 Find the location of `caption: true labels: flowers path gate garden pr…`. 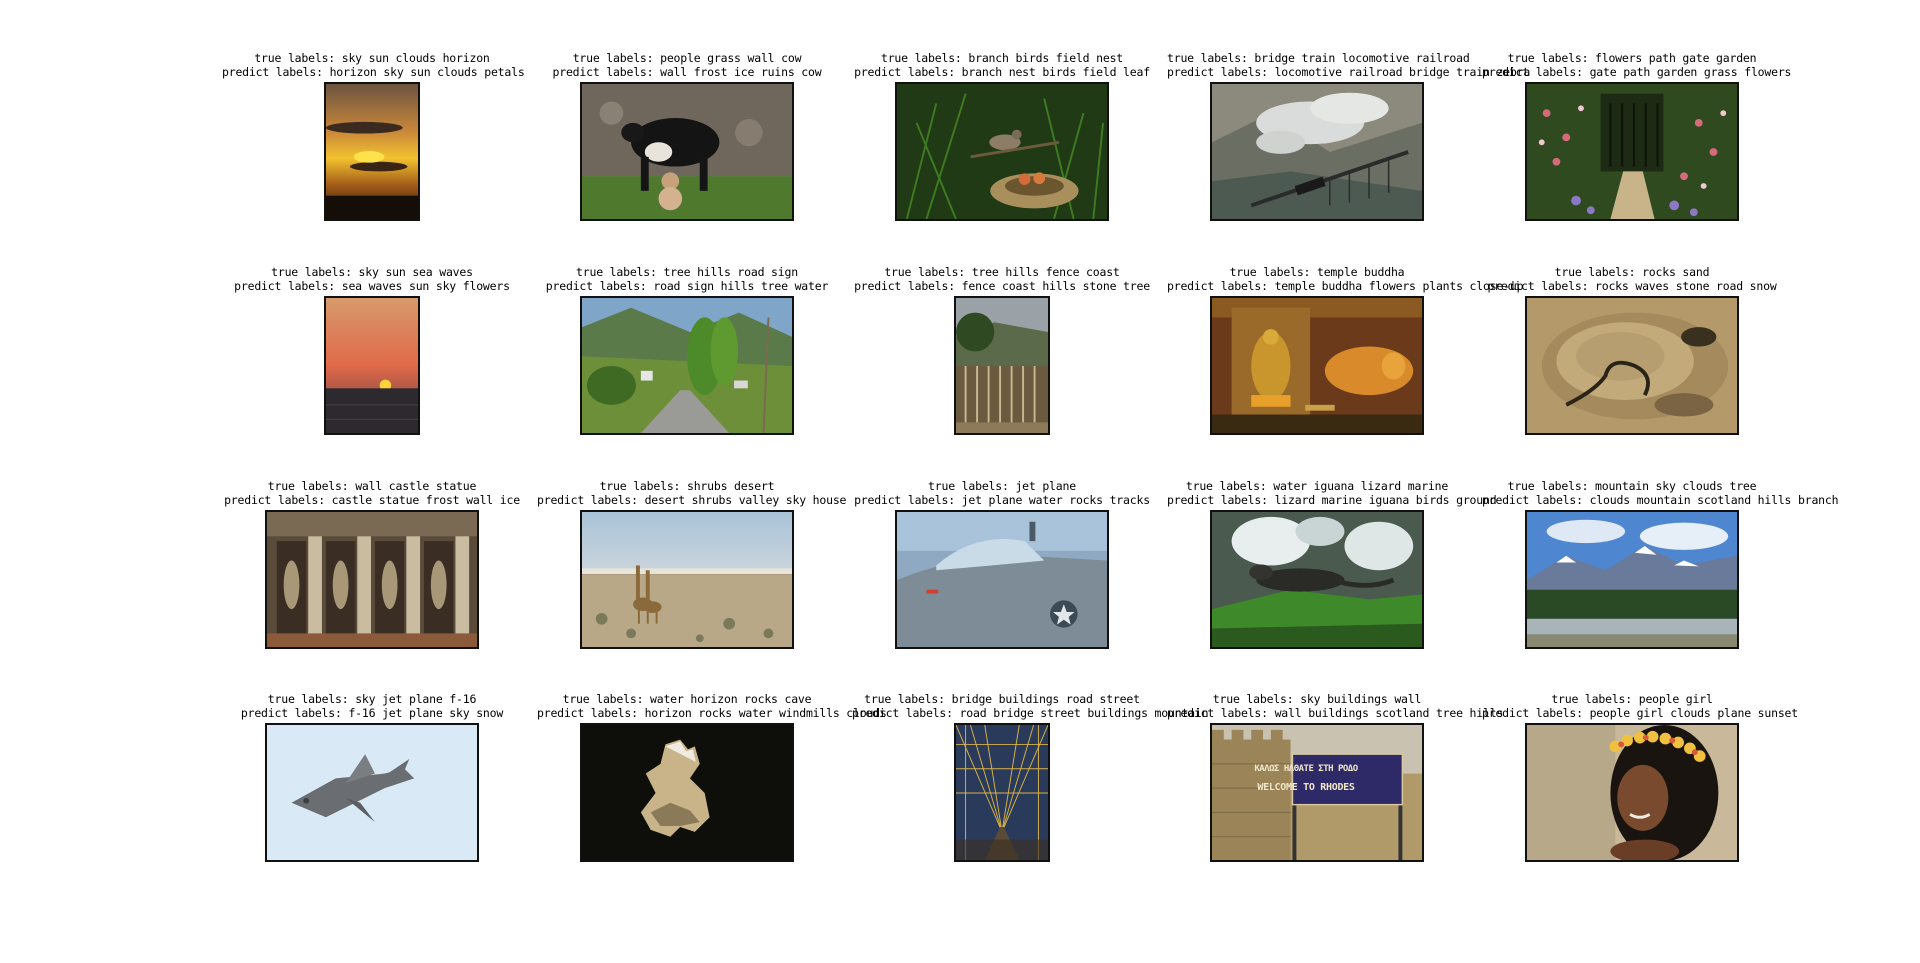

caption: true labels: flowers path gate garden pr… is located at coordinates (1637, 65).